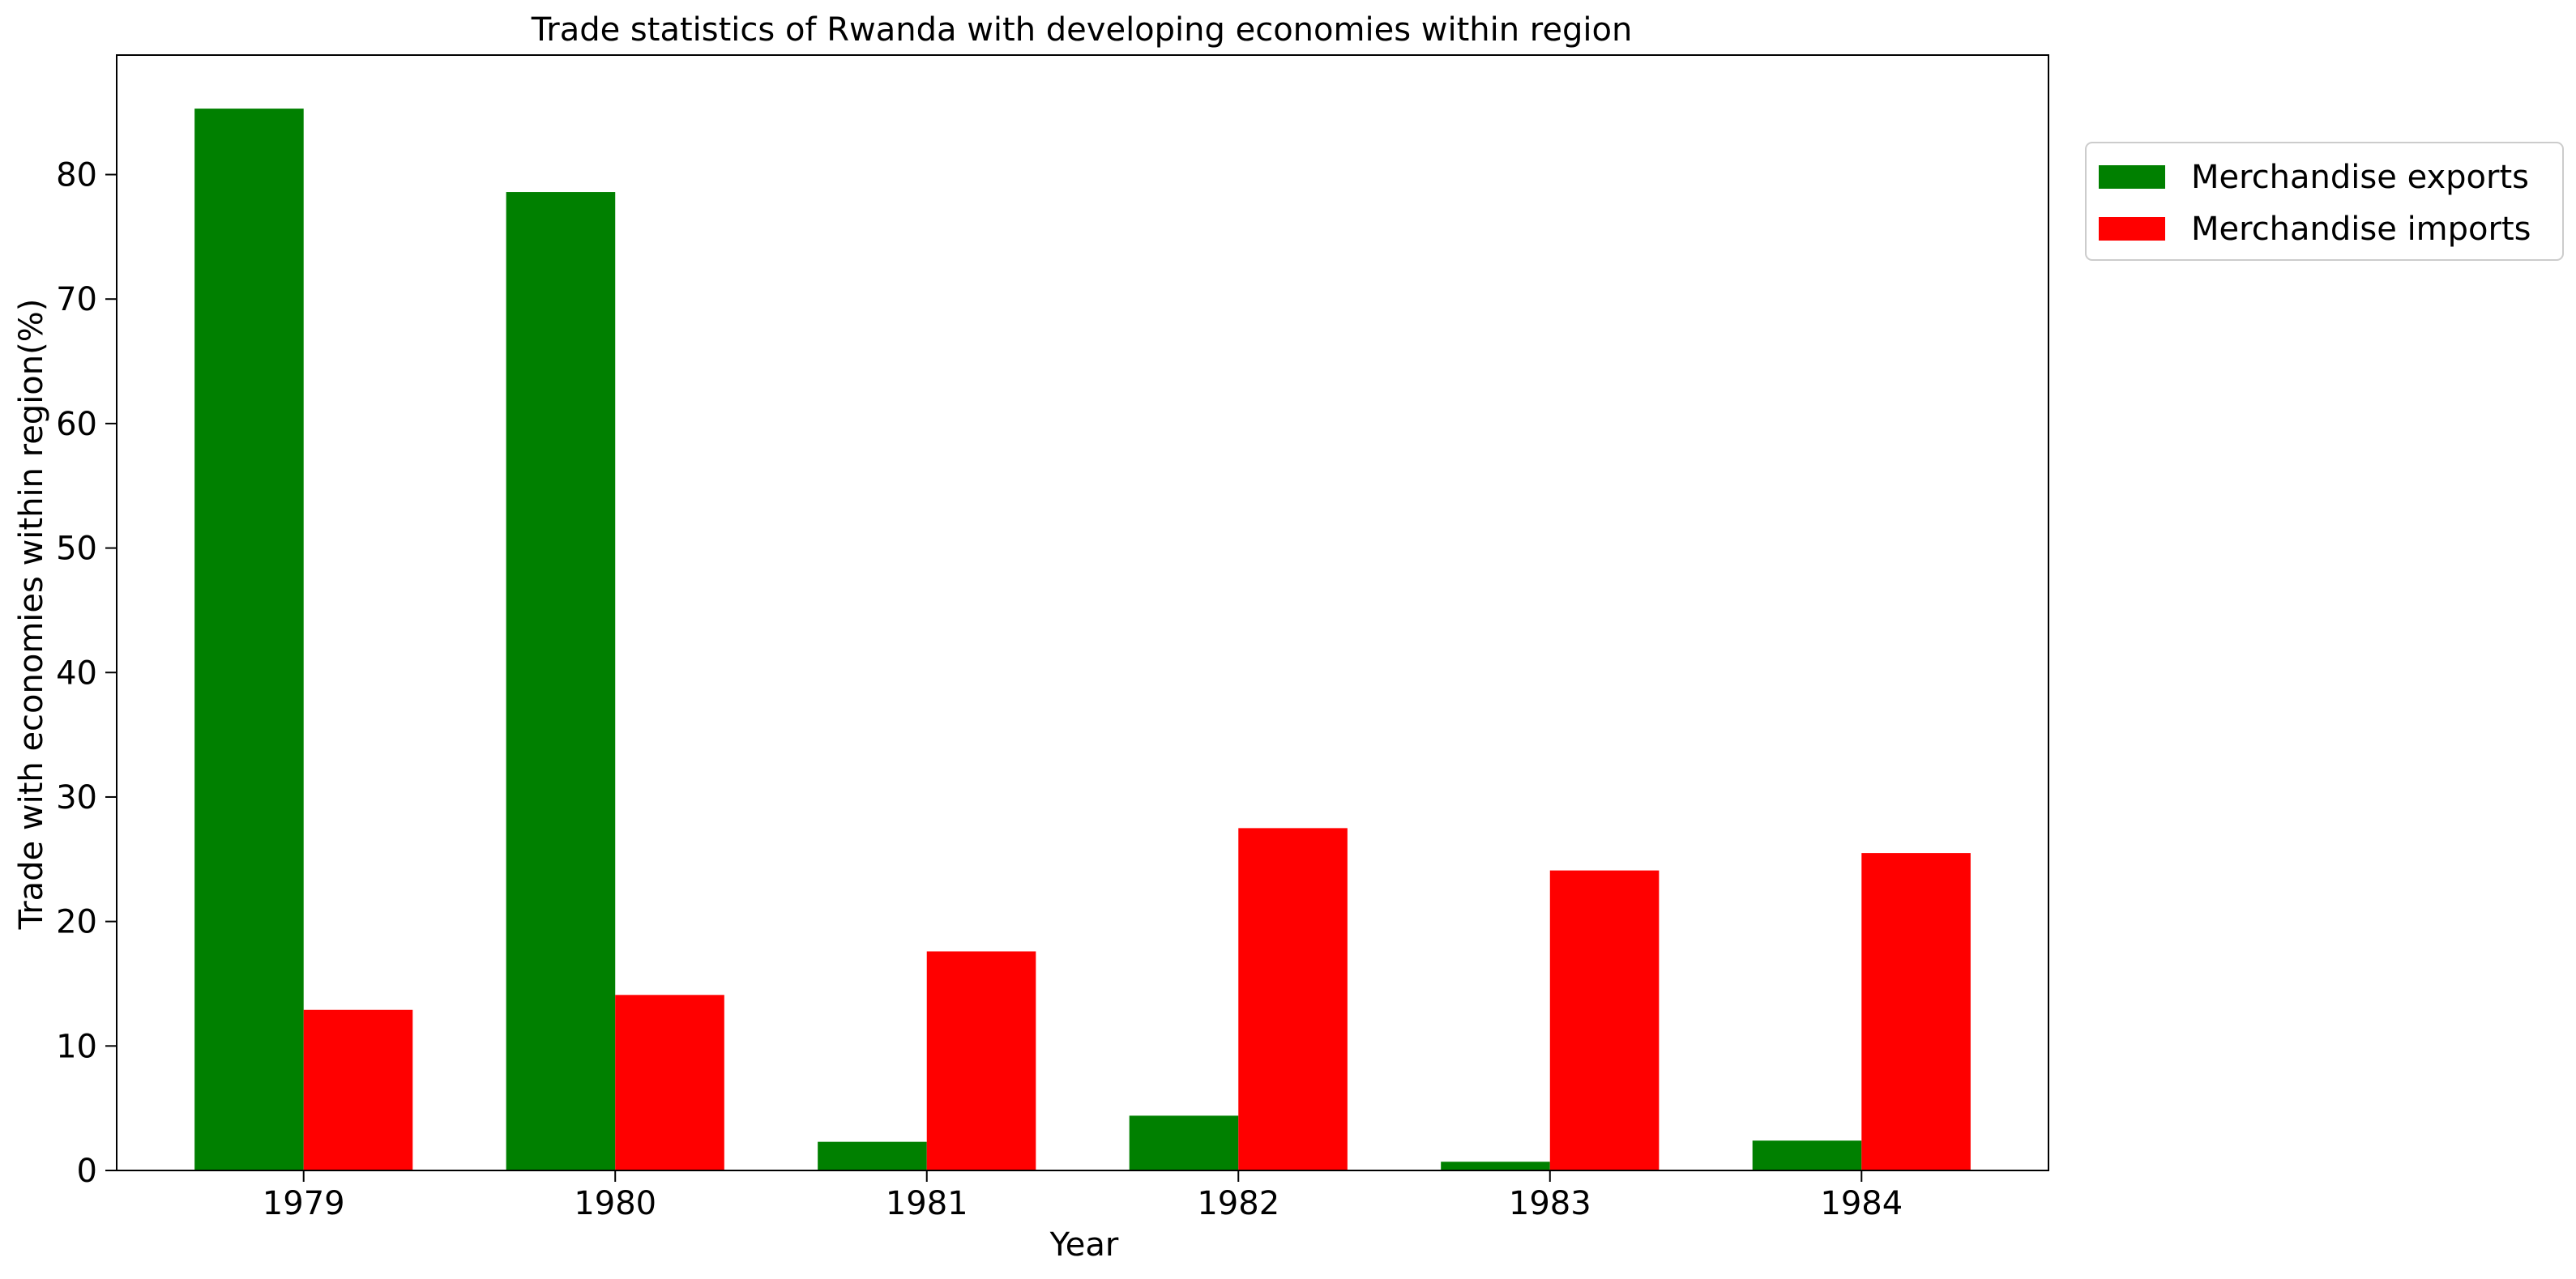 The width and height of the screenshot is (2576, 1279). What do you see at coordinates (1184, 1142) in the screenshot?
I see `bar-exports-1982` at bounding box center [1184, 1142].